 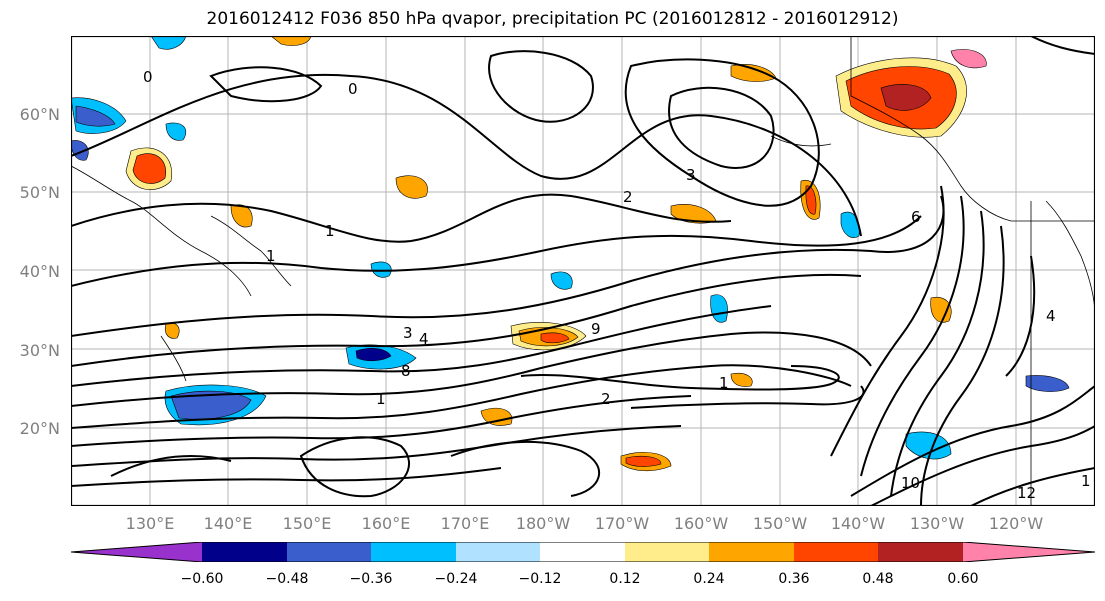 What do you see at coordinates (228, 523) in the screenshot?
I see `lon-label-140e: 140°E` at bounding box center [228, 523].